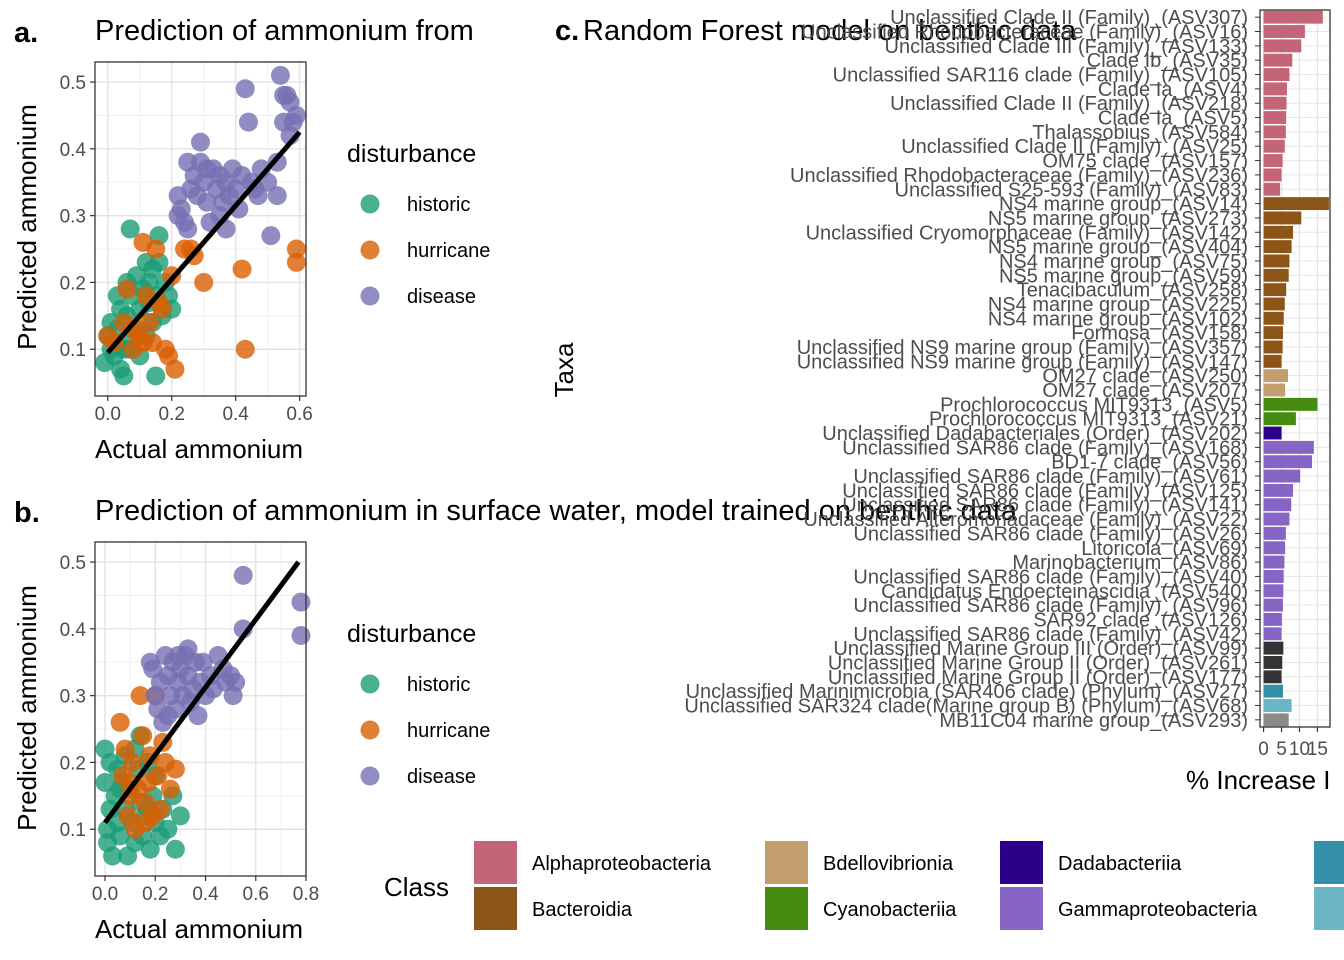 The height and width of the screenshot is (960, 1344). What do you see at coordinates (1149, 463) in the screenshot?
I see `taxa-label: BD1-7 clade_(ASV56)` at bounding box center [1149, 463].